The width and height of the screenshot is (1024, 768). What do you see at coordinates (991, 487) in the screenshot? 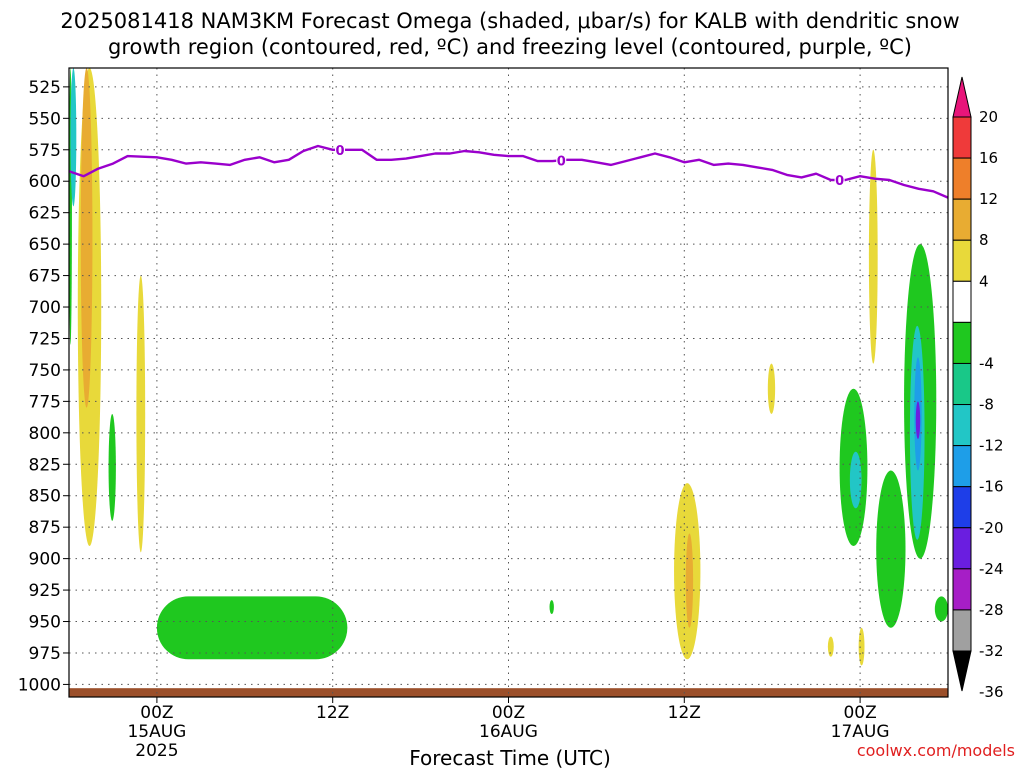
I see `colorbar-label: -16` at bounding box center [991, 487].